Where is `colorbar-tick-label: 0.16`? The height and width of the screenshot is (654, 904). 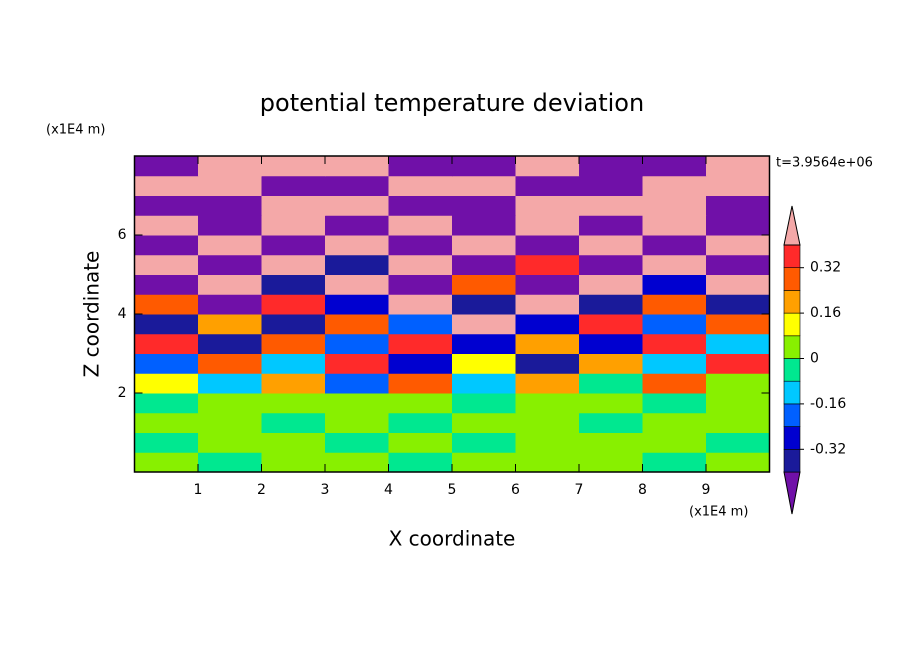
colorbar-tick-label: 0.16 is located at coordinates (825, 313).